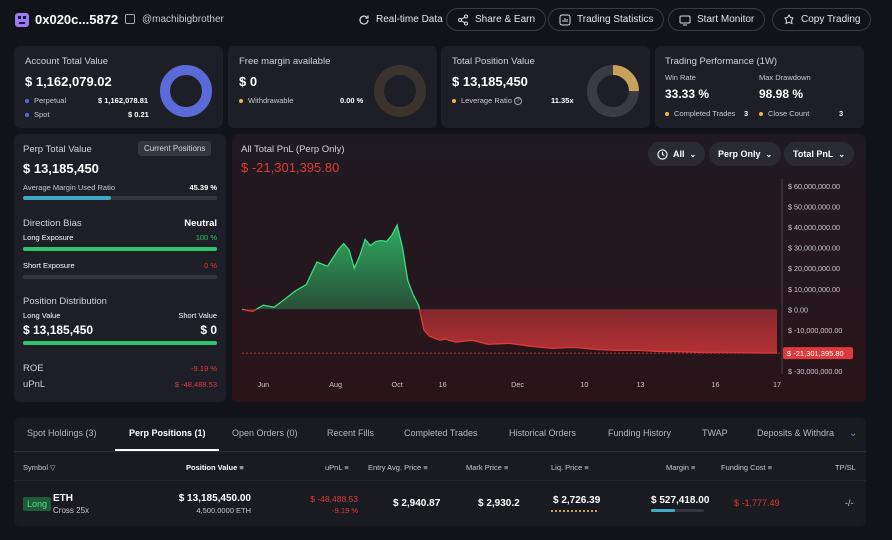  I want to click on copy-trading-icon, so click(789, 18).